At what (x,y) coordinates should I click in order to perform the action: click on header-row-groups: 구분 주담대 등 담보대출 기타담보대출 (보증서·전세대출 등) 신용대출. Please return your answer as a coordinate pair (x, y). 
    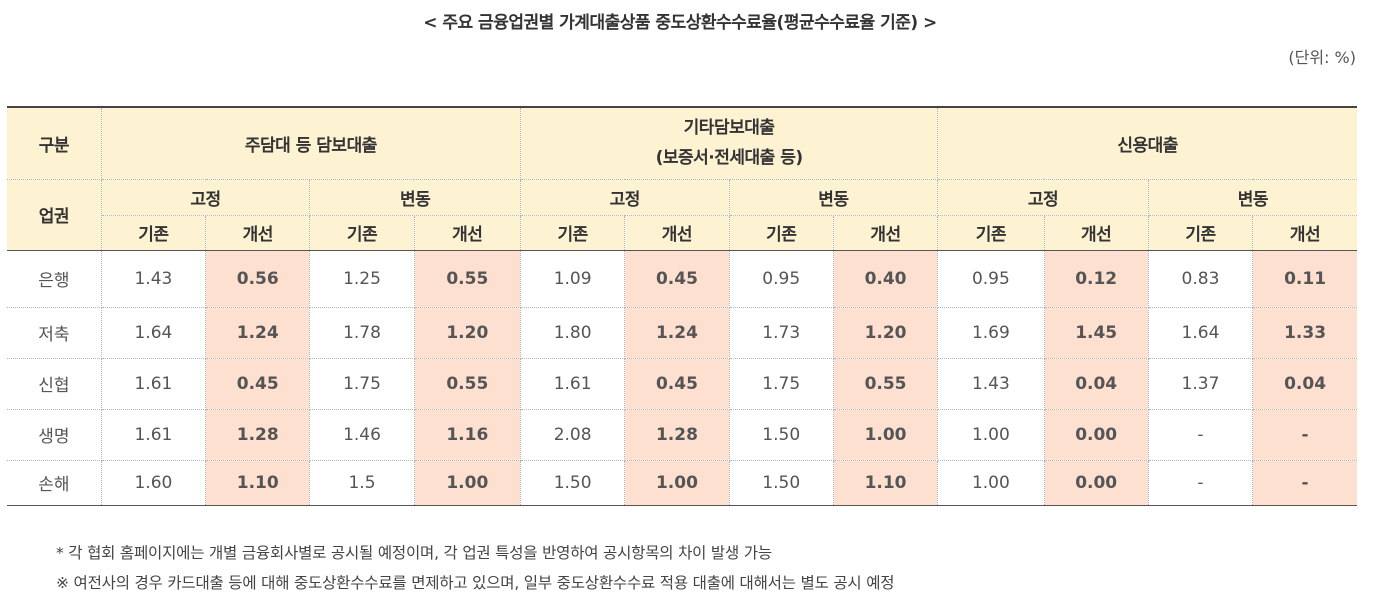
    Looking at the image, I should click on (682, 143).